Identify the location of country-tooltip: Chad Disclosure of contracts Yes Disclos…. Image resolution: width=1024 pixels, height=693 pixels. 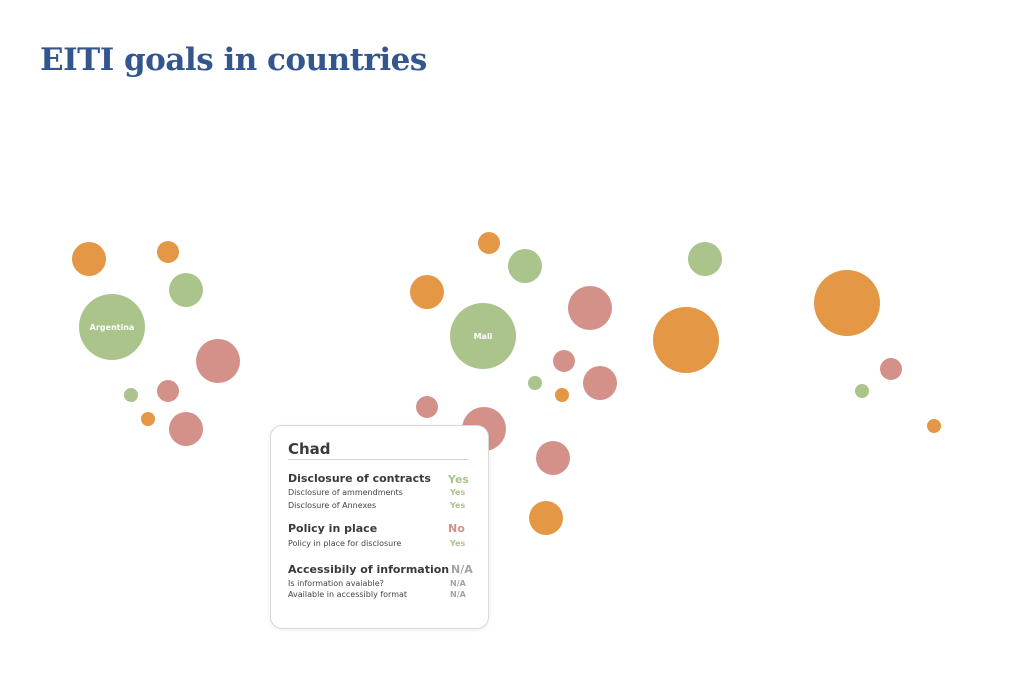
(379, 527).